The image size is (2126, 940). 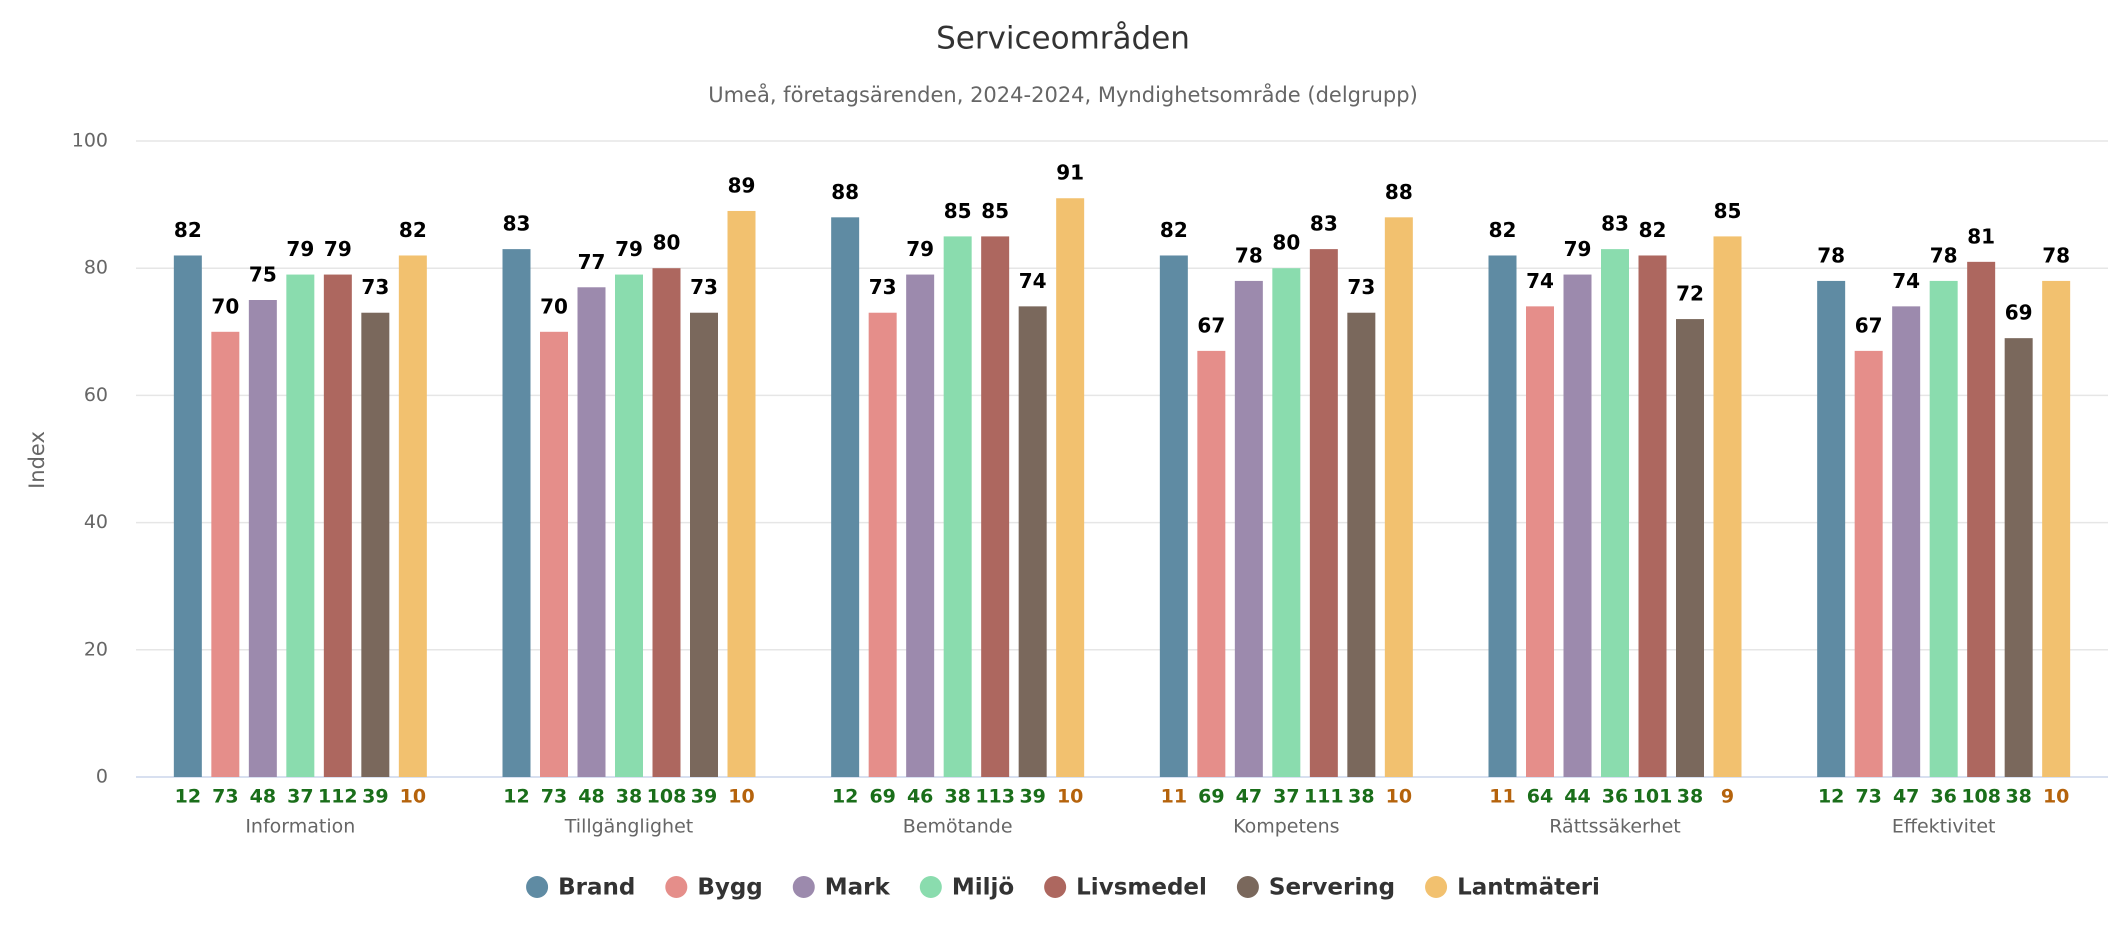 I want to click on data-label: 72, so click(x=1690, y=294).